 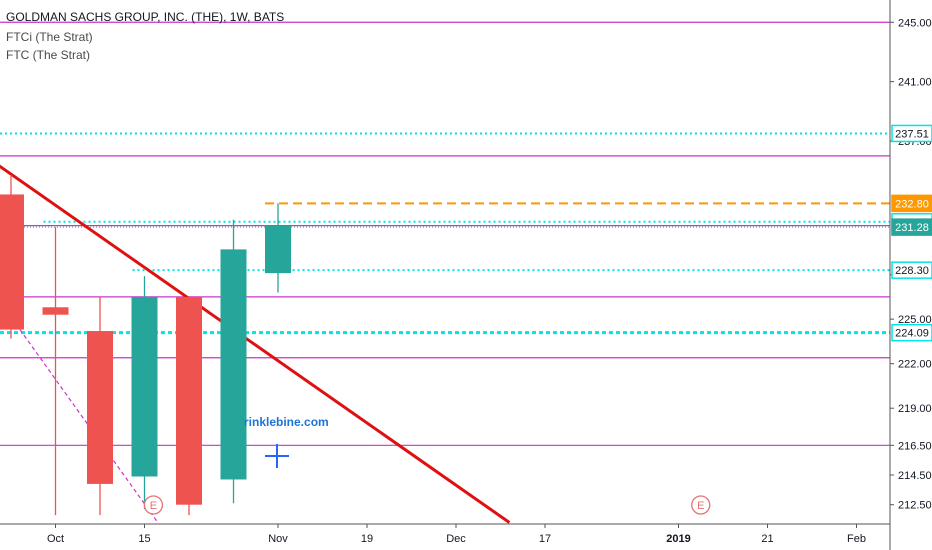 What do you see at coordinates (678, 539) in the screenshot?
I see `time-tick-label: 2019` at bounding box center [678, 539].